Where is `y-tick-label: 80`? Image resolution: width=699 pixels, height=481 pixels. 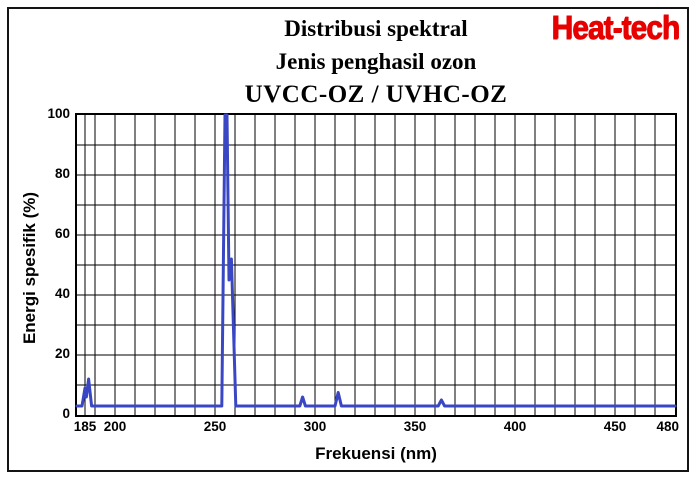
y-tick-label: 80 is located at coordinates (62, 173).